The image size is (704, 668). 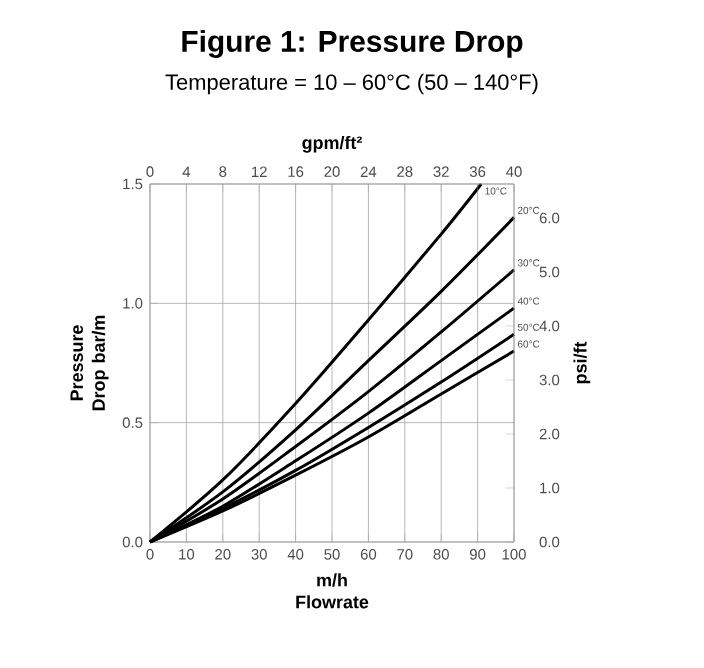 What do you see at coordinates (582, 362) in the screenshot?
I see `y2-axis-title: psi/ft` at bounding box center [582, 362].